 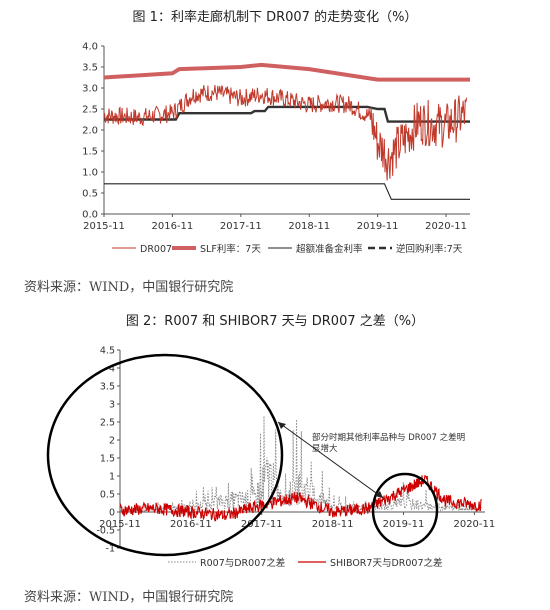 I want to click on y-tick-label: -1, so click(x=110, y=549).